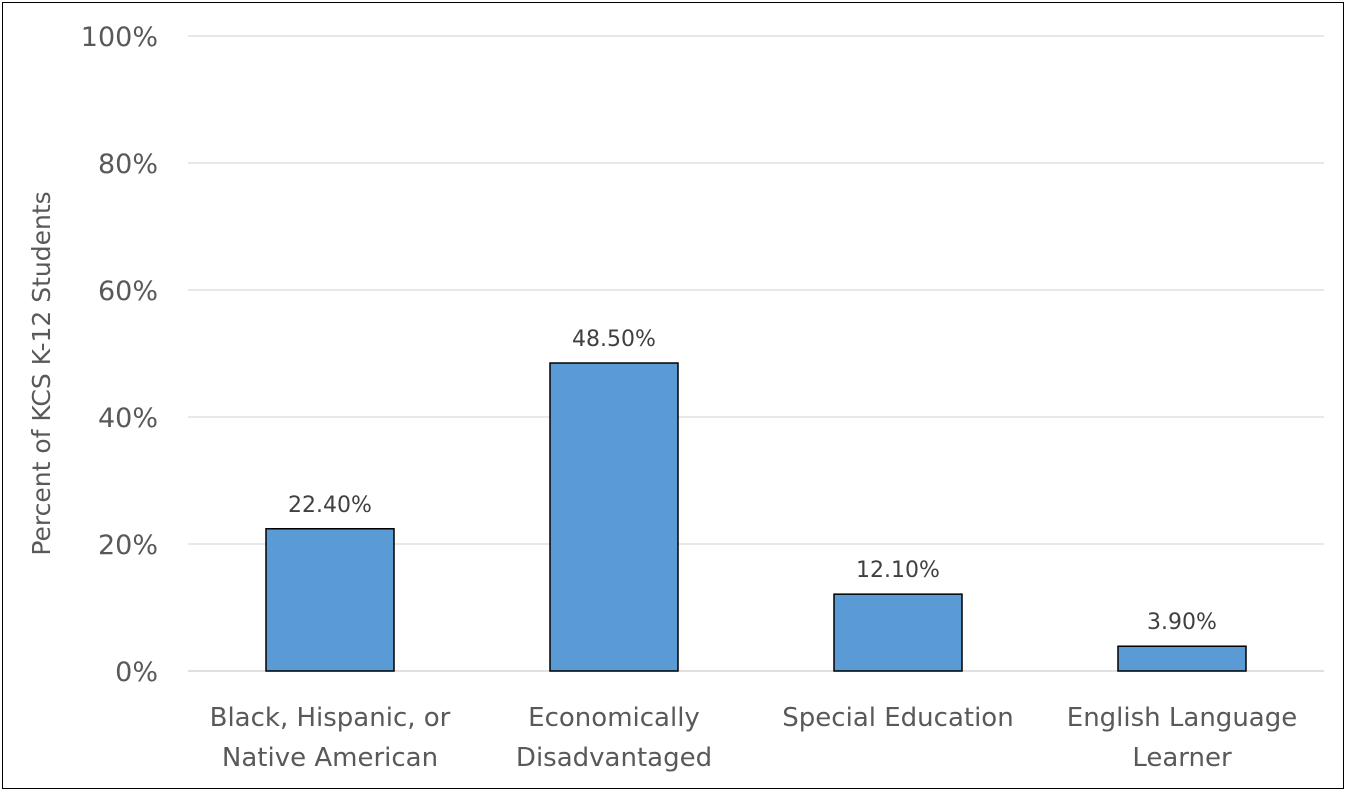 Image resolution: width=1348 pixels, height=793 pixels. I want to click on x-category-label: Native American, so click(330, 758).